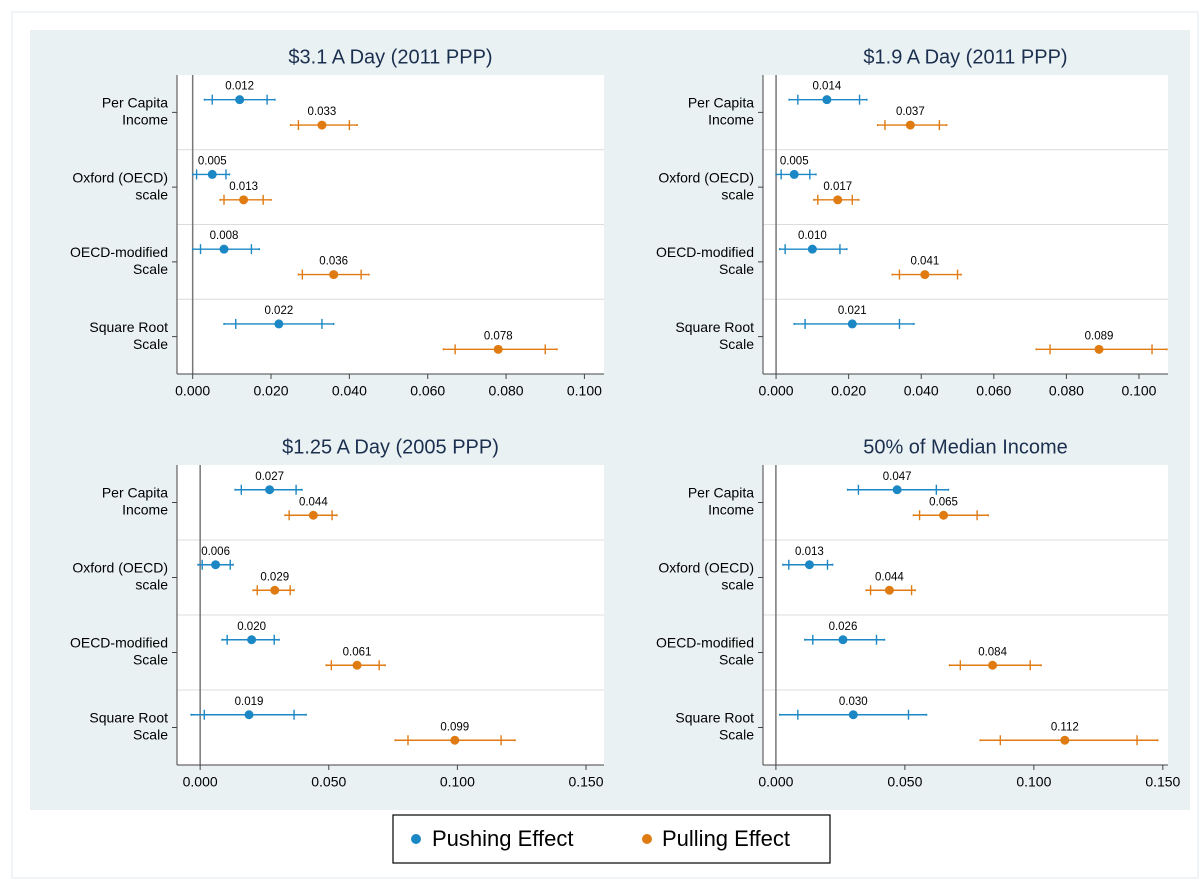 The image size is (1200, 880). I want to click on x-tick-label: 0.020, so click(848, 391).